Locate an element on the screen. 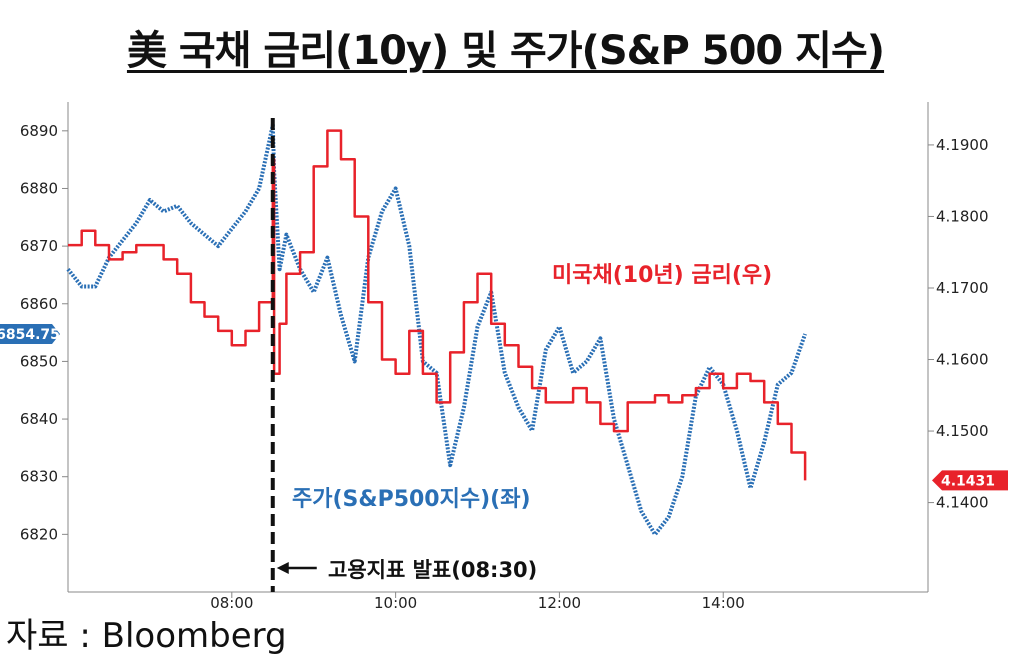 The height and width of the screenshot is (664, 1011). yield-series-label: 미국채(10년) 금리(우) is located at coordinates (662, 275).